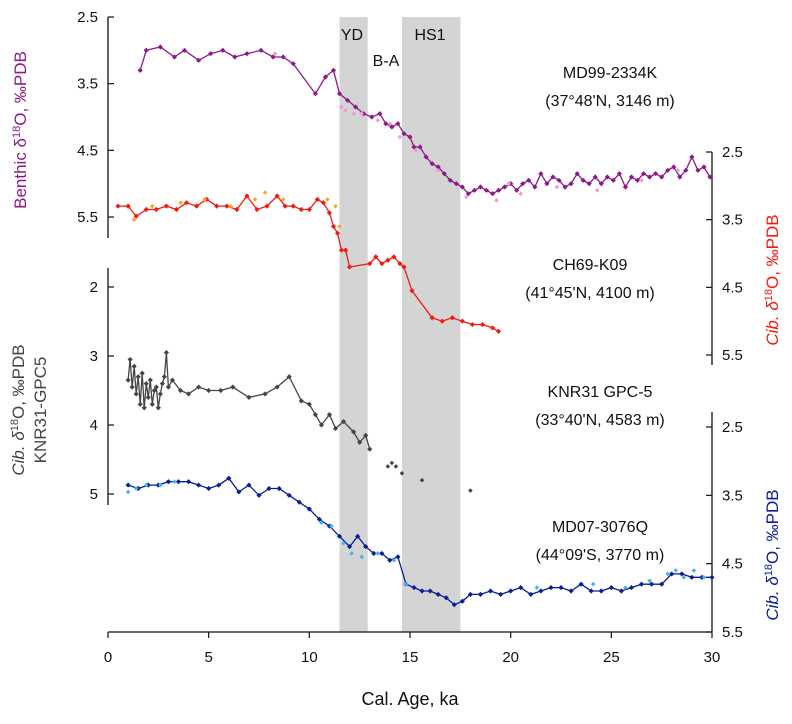 The image size is (792, 724). Describe the element at coordinates (600, 527) in the screenshot. I see `core-name: MD07-3076Q` at that location.